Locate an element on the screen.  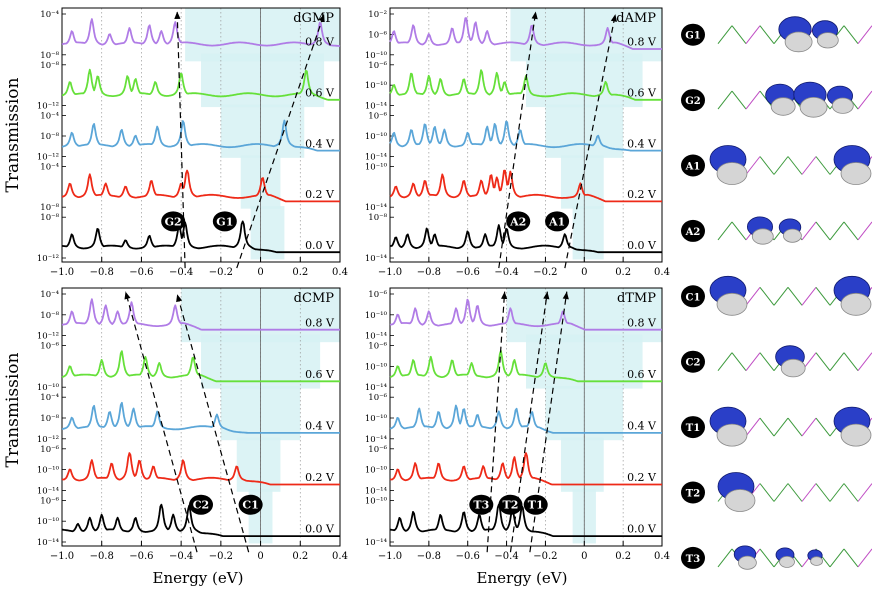
axes-frame-dcmp is located at coordinates (201, 417).